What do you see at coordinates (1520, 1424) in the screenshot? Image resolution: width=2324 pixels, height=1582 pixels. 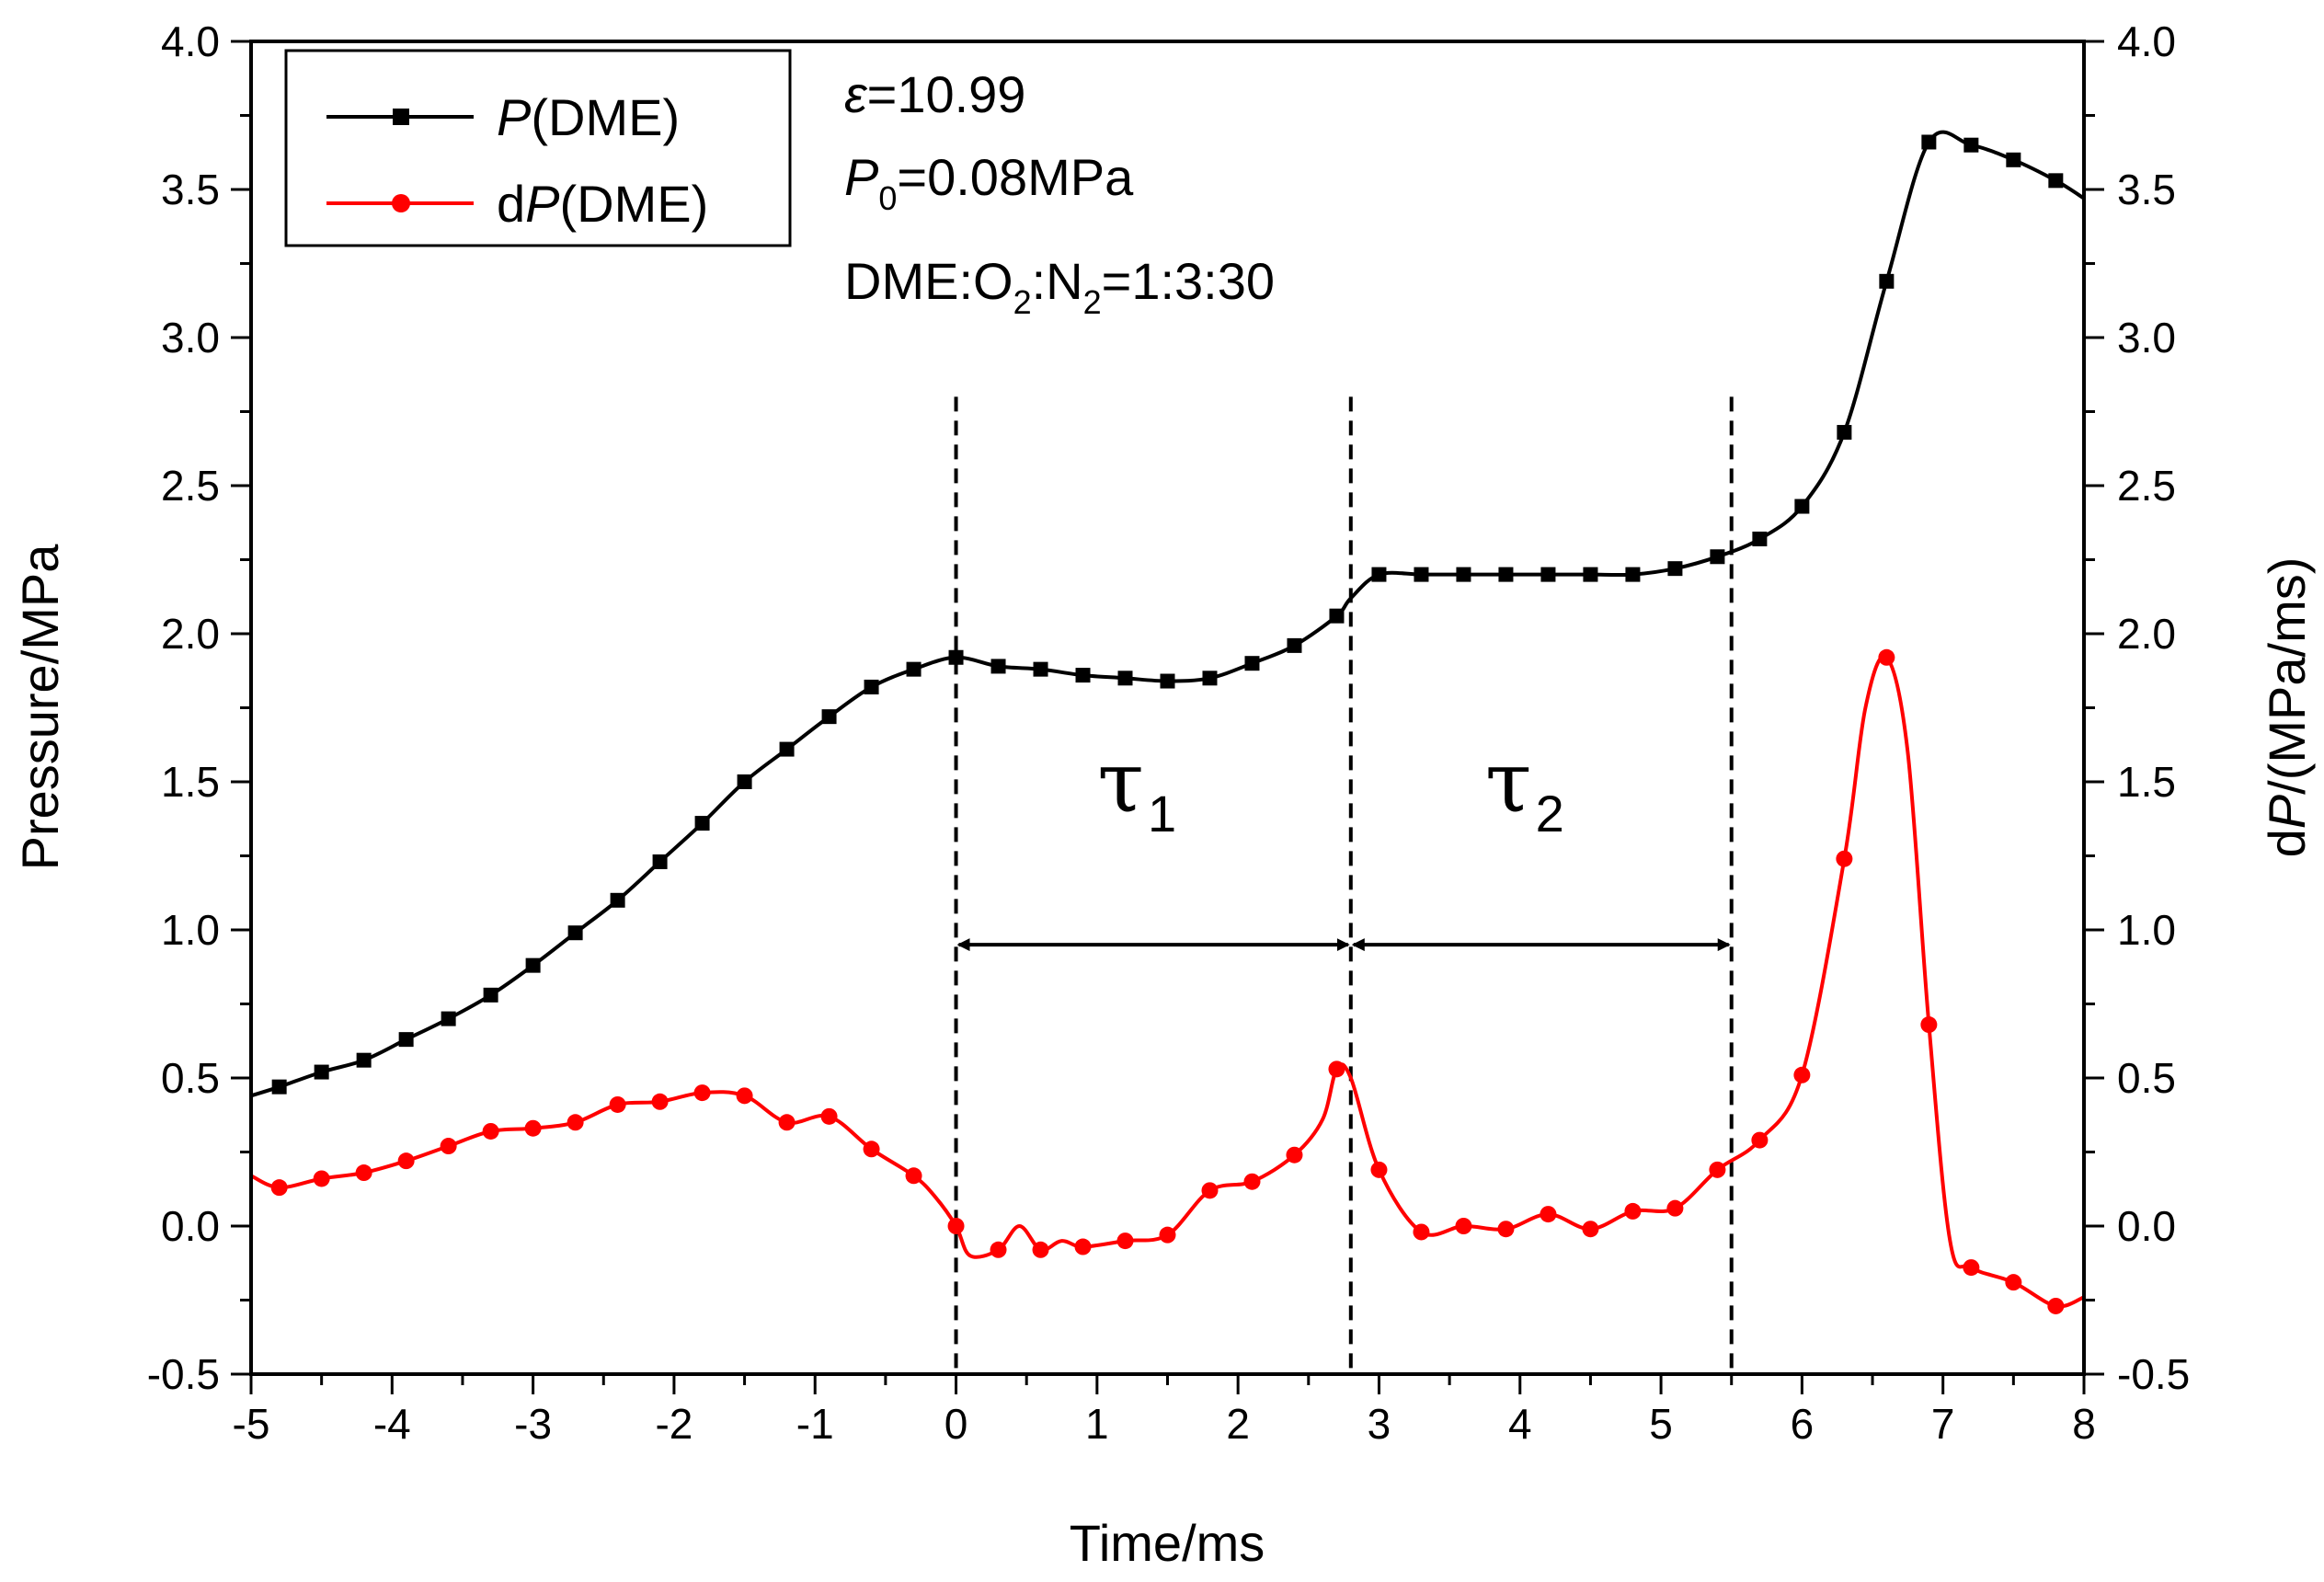 I see `x-tick-label: 4` at bounding box center [1520, 1424].